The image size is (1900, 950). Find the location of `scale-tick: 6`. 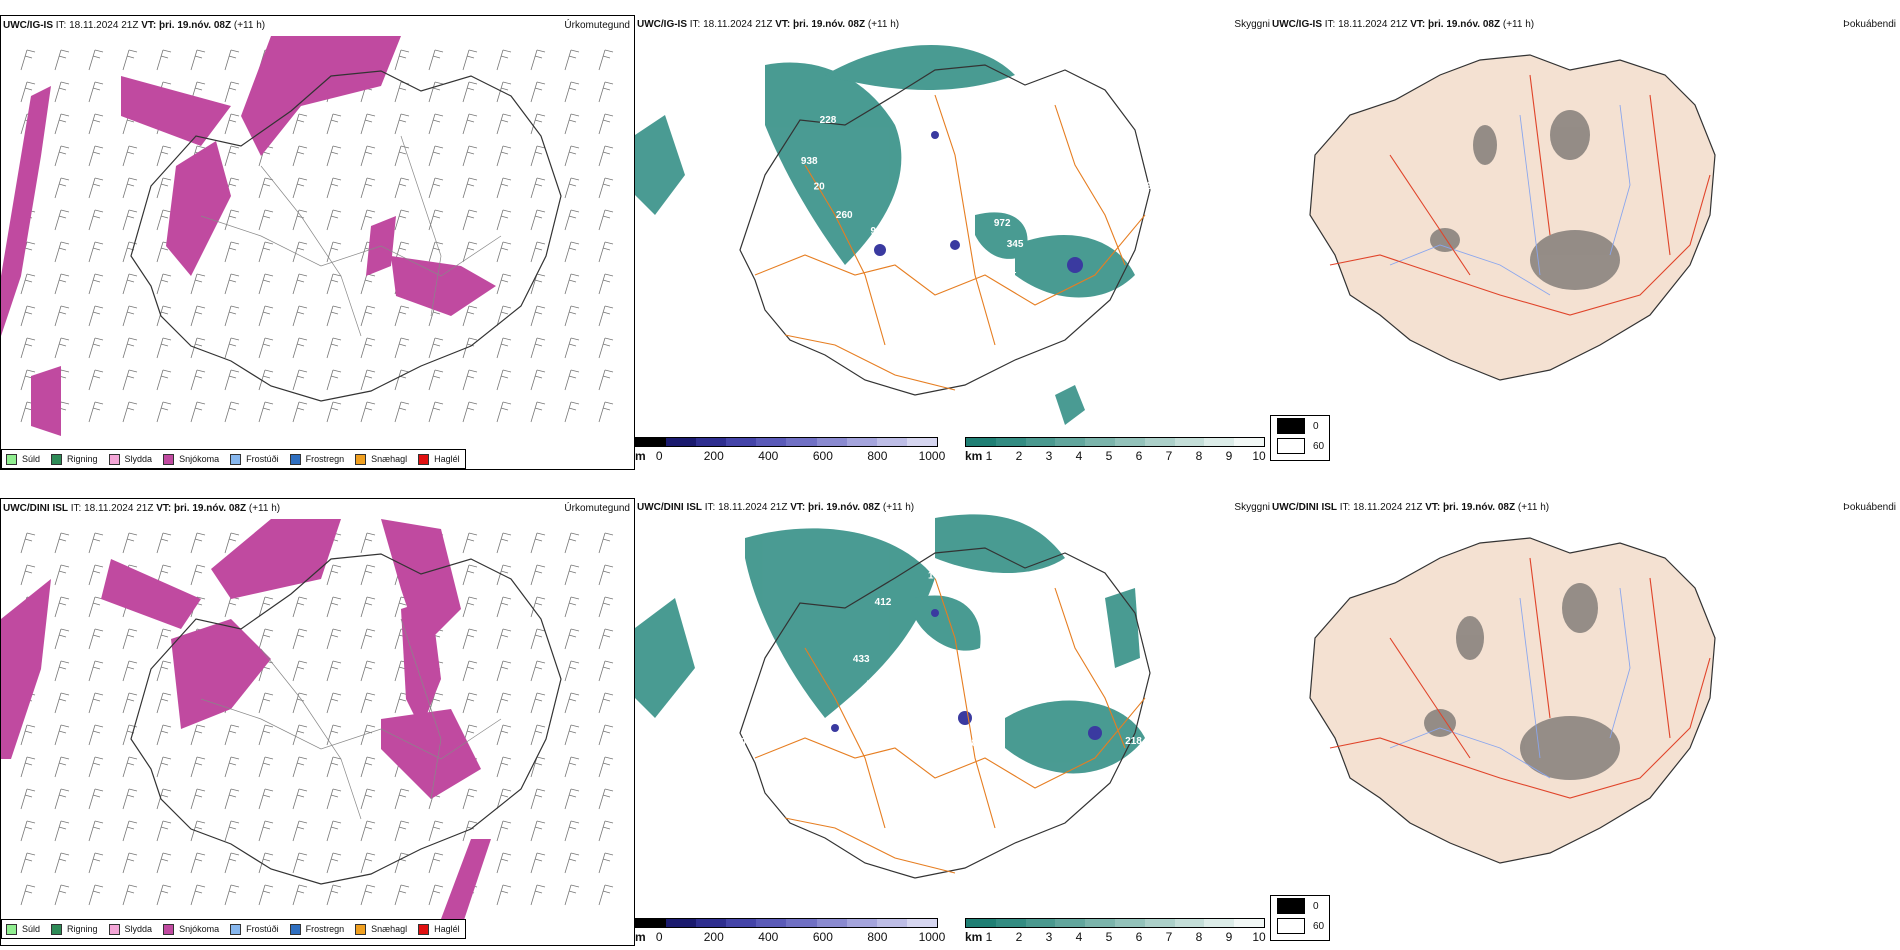

scale-tick: 6 is located at coordinates (1139, 937).